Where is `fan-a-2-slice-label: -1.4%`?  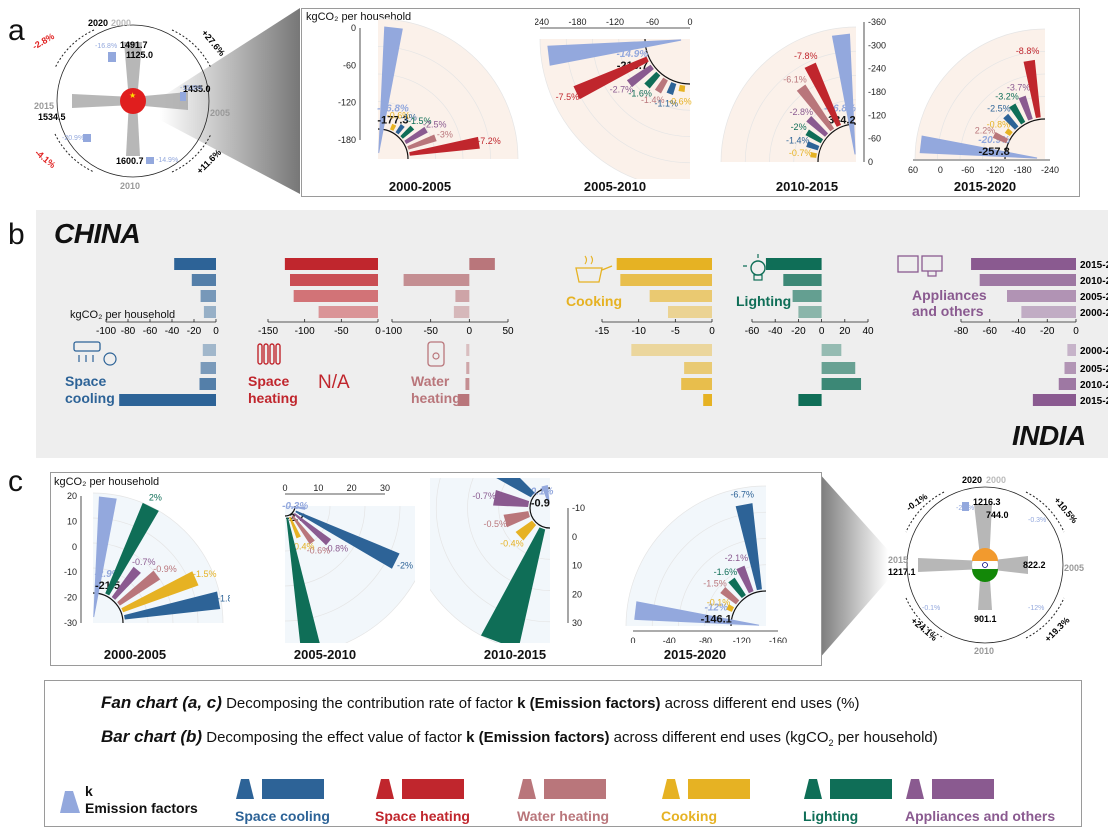 fan-a-2-slice-label: -1.4% is located at coordinates (653, 100).